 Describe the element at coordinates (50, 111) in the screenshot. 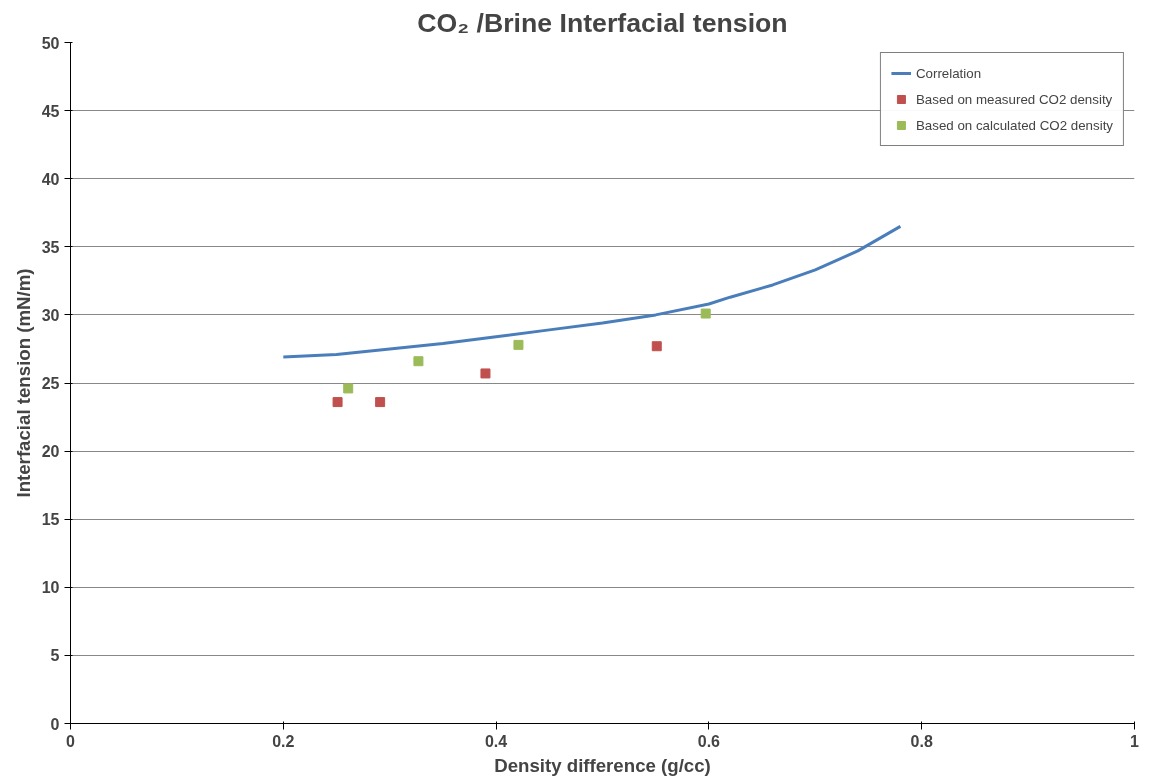

I see `y-tick-label: 45` at that location.